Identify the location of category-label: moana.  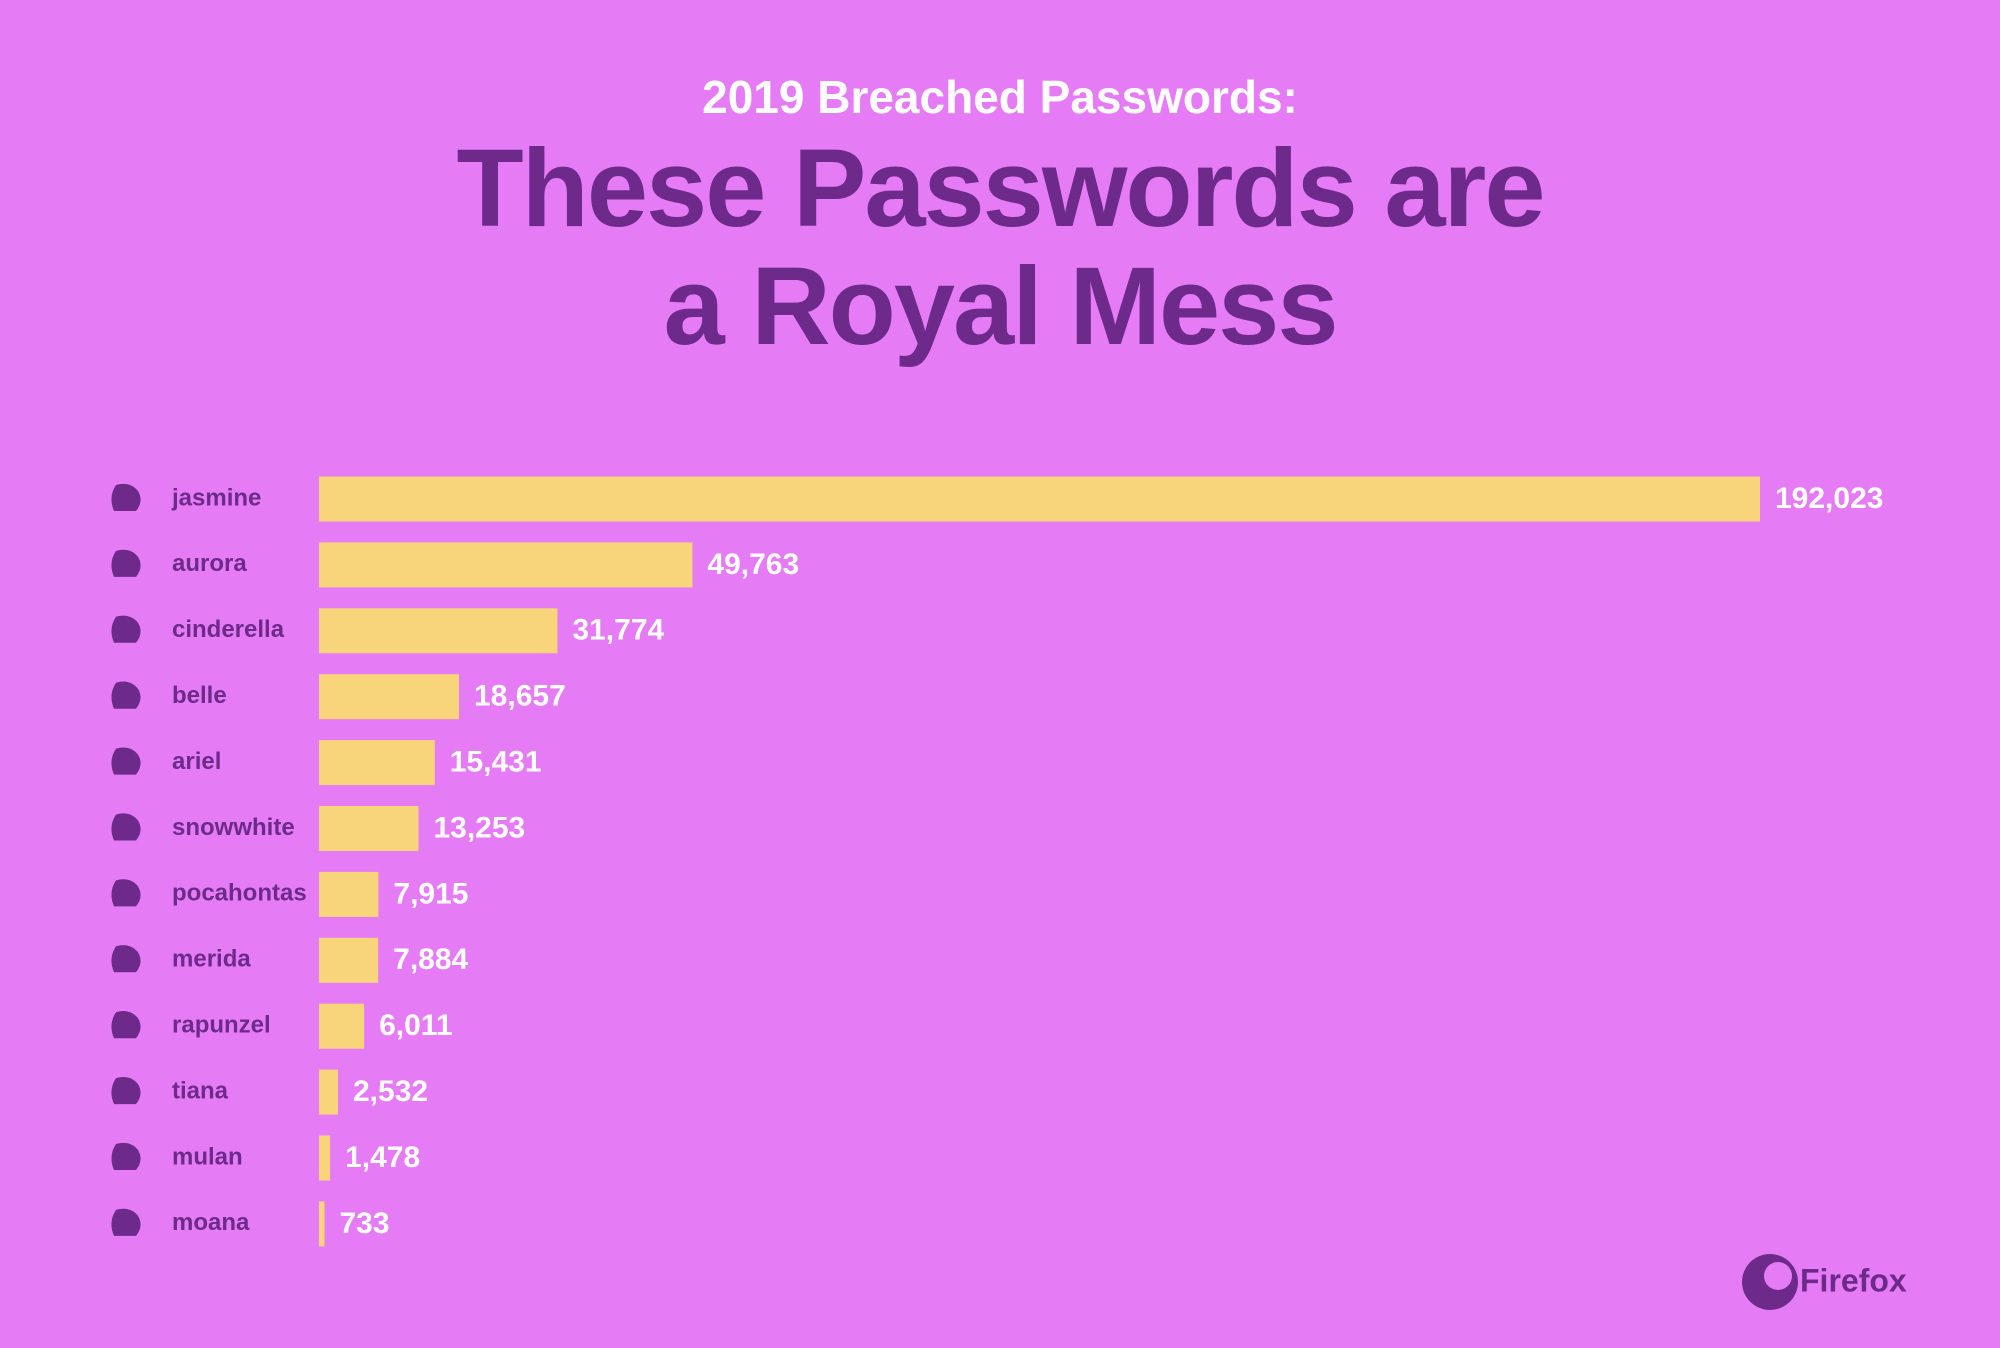
(211, 1222).